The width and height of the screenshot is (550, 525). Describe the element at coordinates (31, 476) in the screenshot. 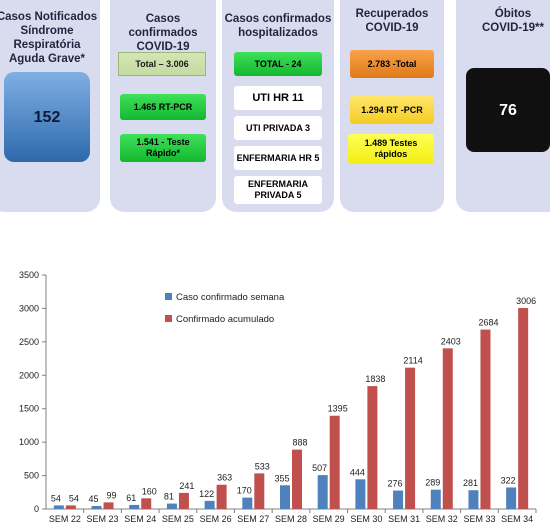

I see `y-tick-label: 500` at that location.